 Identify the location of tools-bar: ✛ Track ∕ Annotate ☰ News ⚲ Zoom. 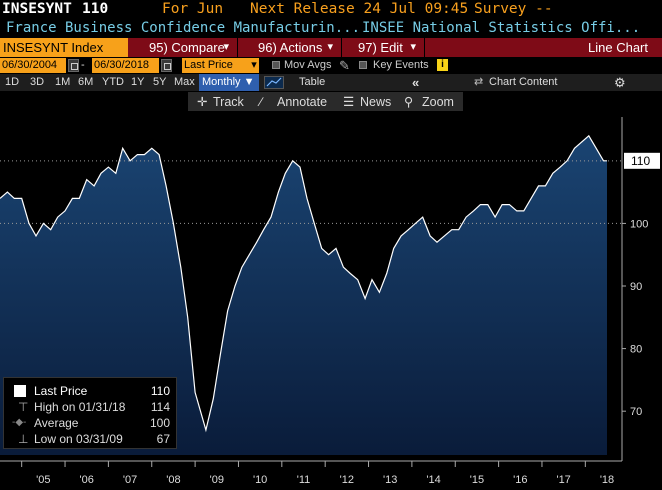
(331, 101).